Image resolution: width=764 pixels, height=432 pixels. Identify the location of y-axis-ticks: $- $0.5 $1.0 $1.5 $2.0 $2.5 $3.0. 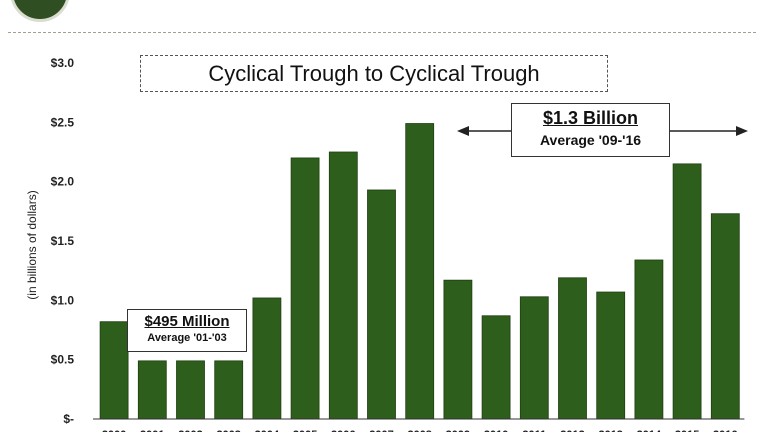
(63, 241).